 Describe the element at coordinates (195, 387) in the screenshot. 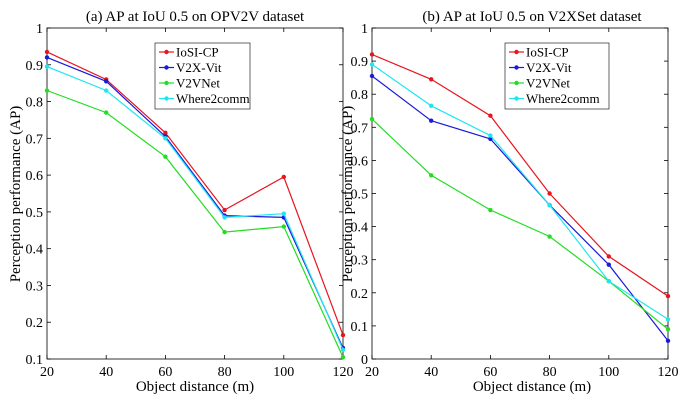

I see `x-axis-label-a: Object distance (m)` at that location.